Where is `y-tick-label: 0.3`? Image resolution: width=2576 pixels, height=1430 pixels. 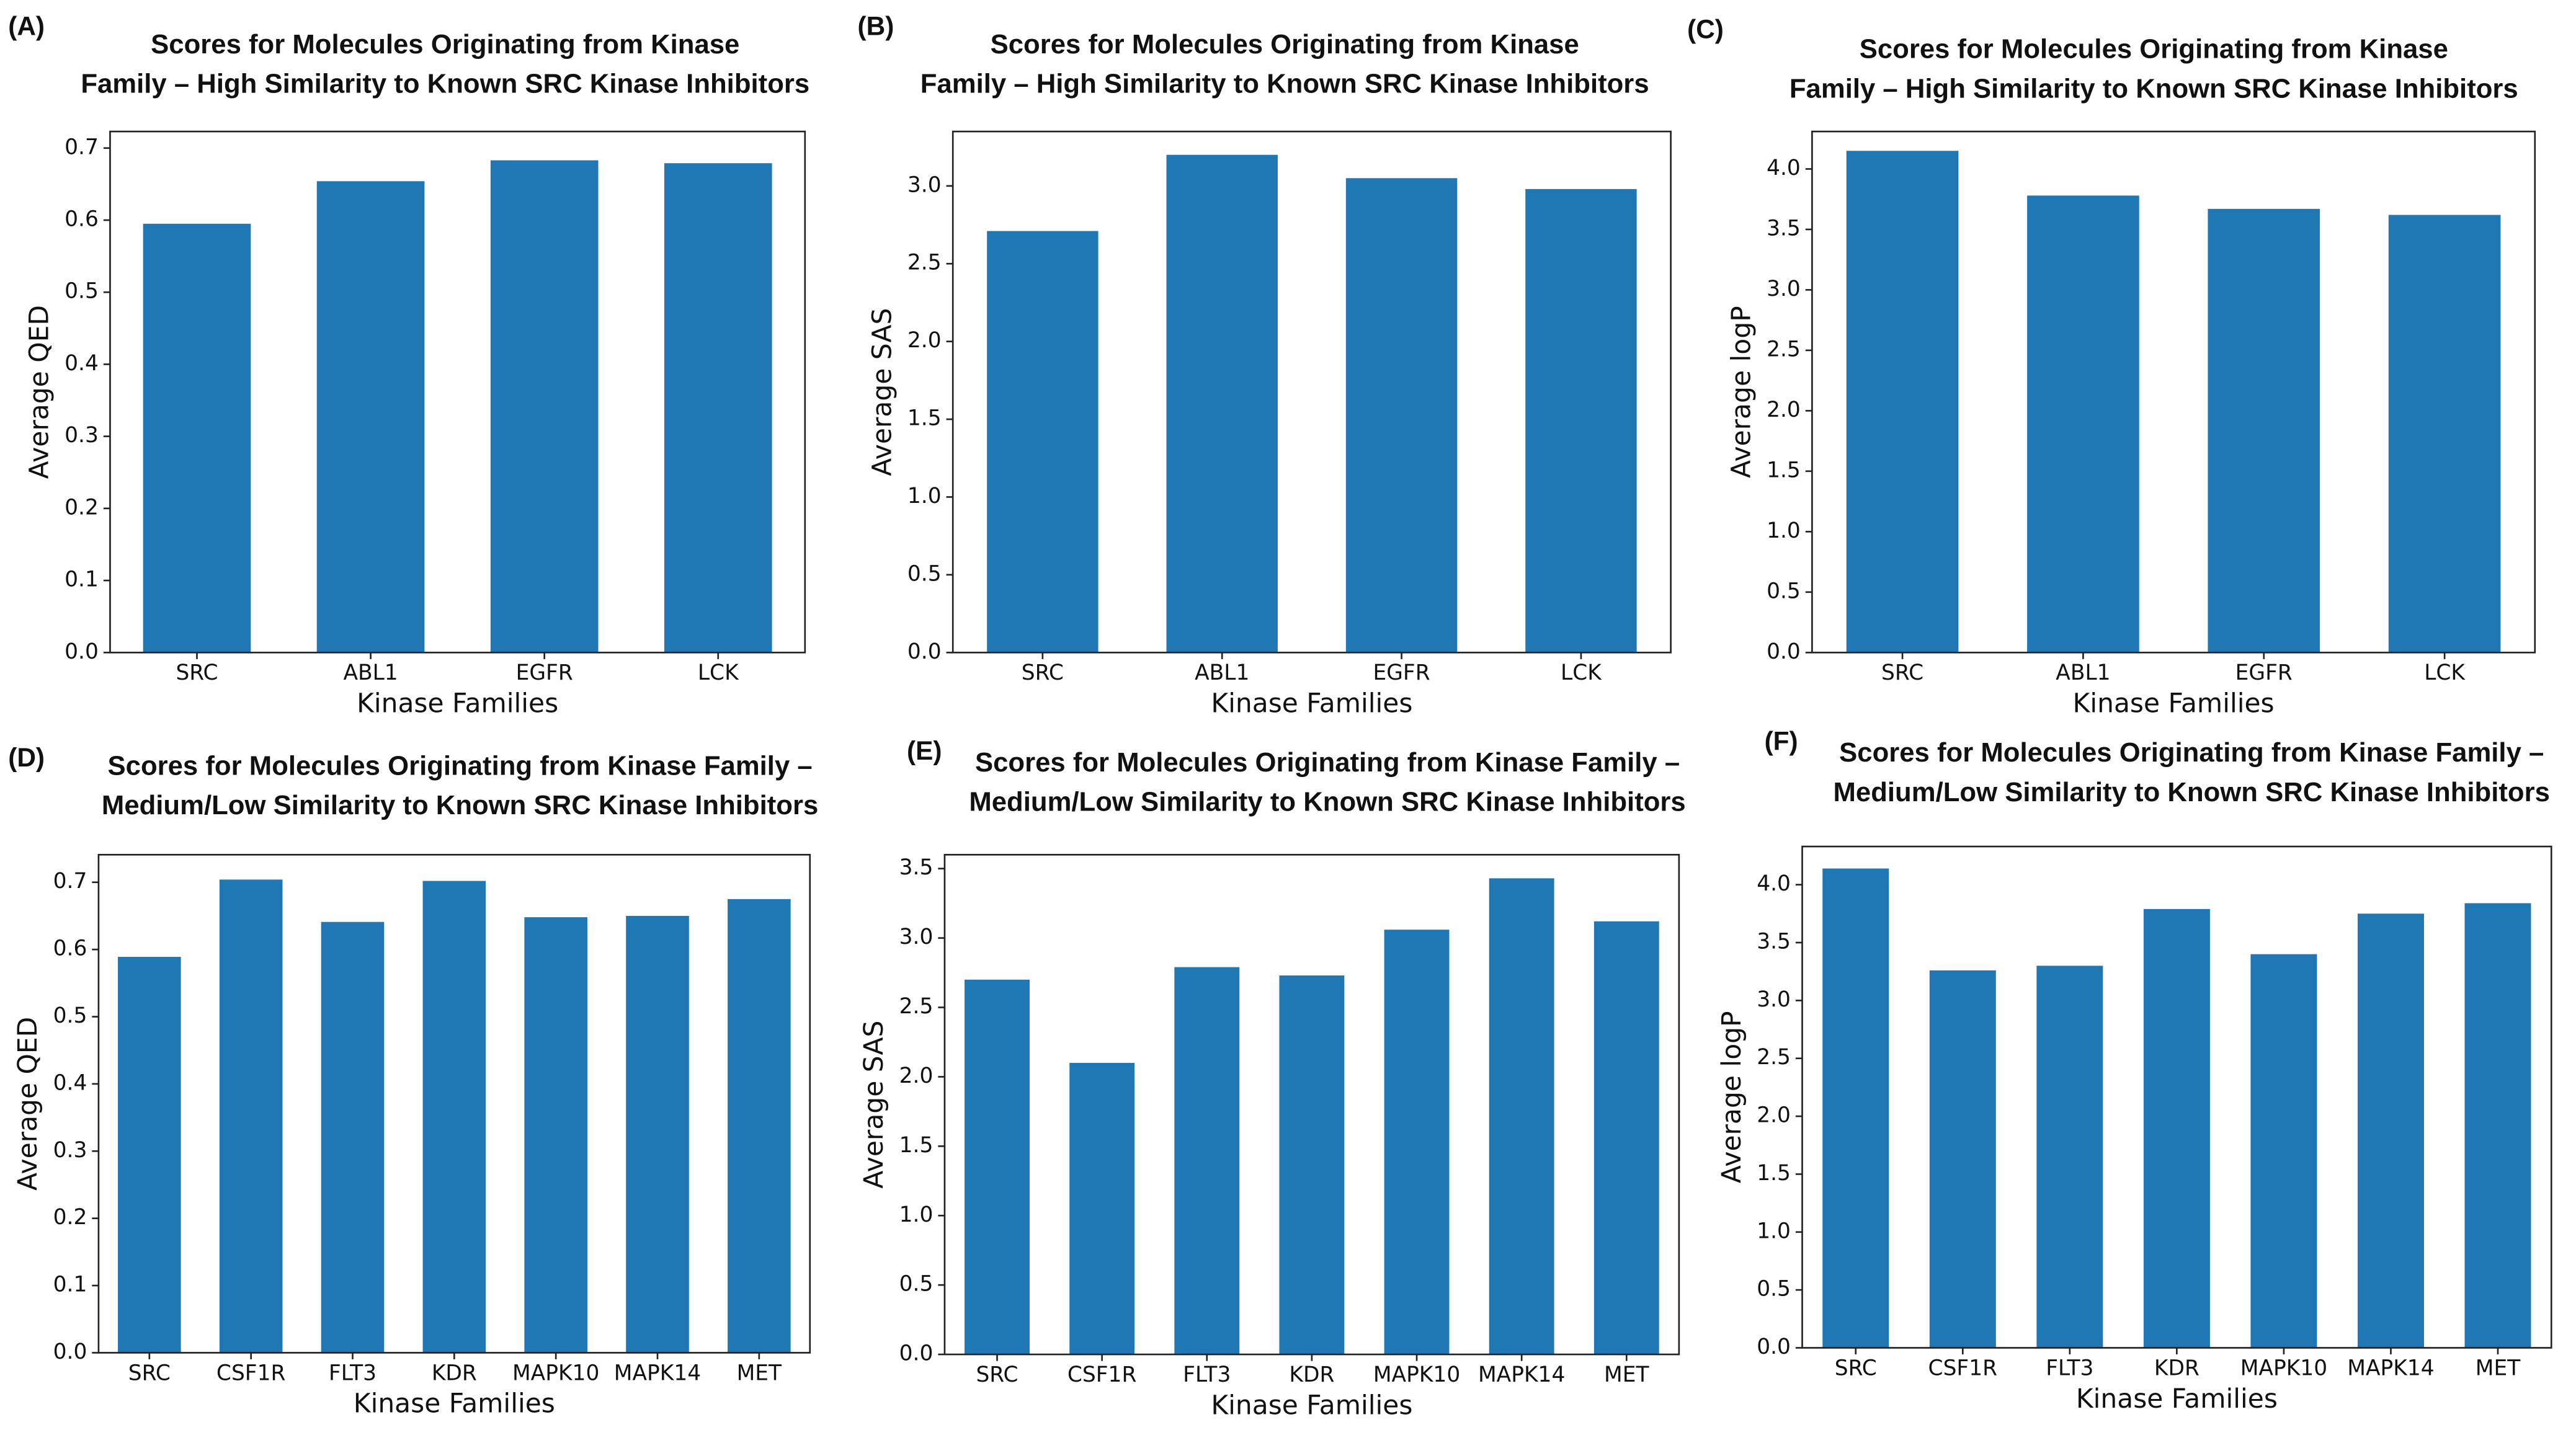
y-tick-label: 0.3 is located at coordinates (70, 1150).